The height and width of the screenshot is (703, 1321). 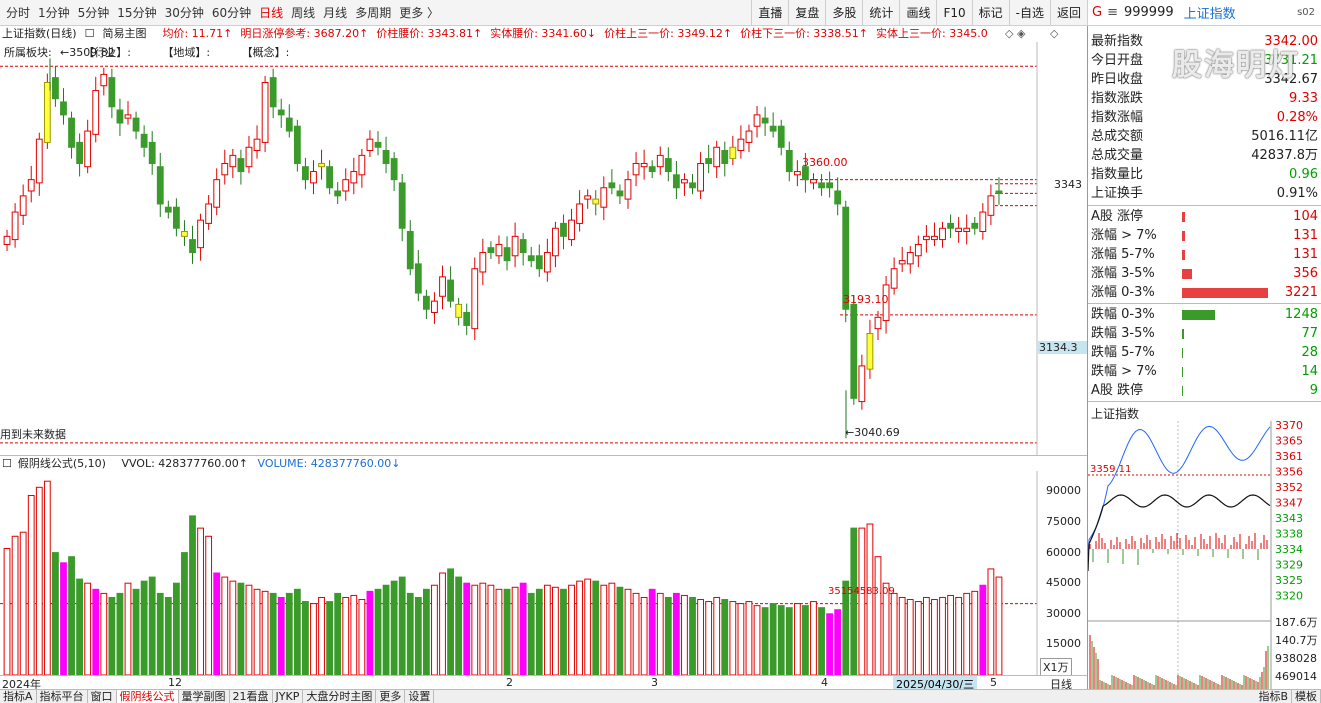 What do you see at coordinates (420, 696) in the screenshot?
I see `tab-9: 设置` at bounding box center [420, 696].